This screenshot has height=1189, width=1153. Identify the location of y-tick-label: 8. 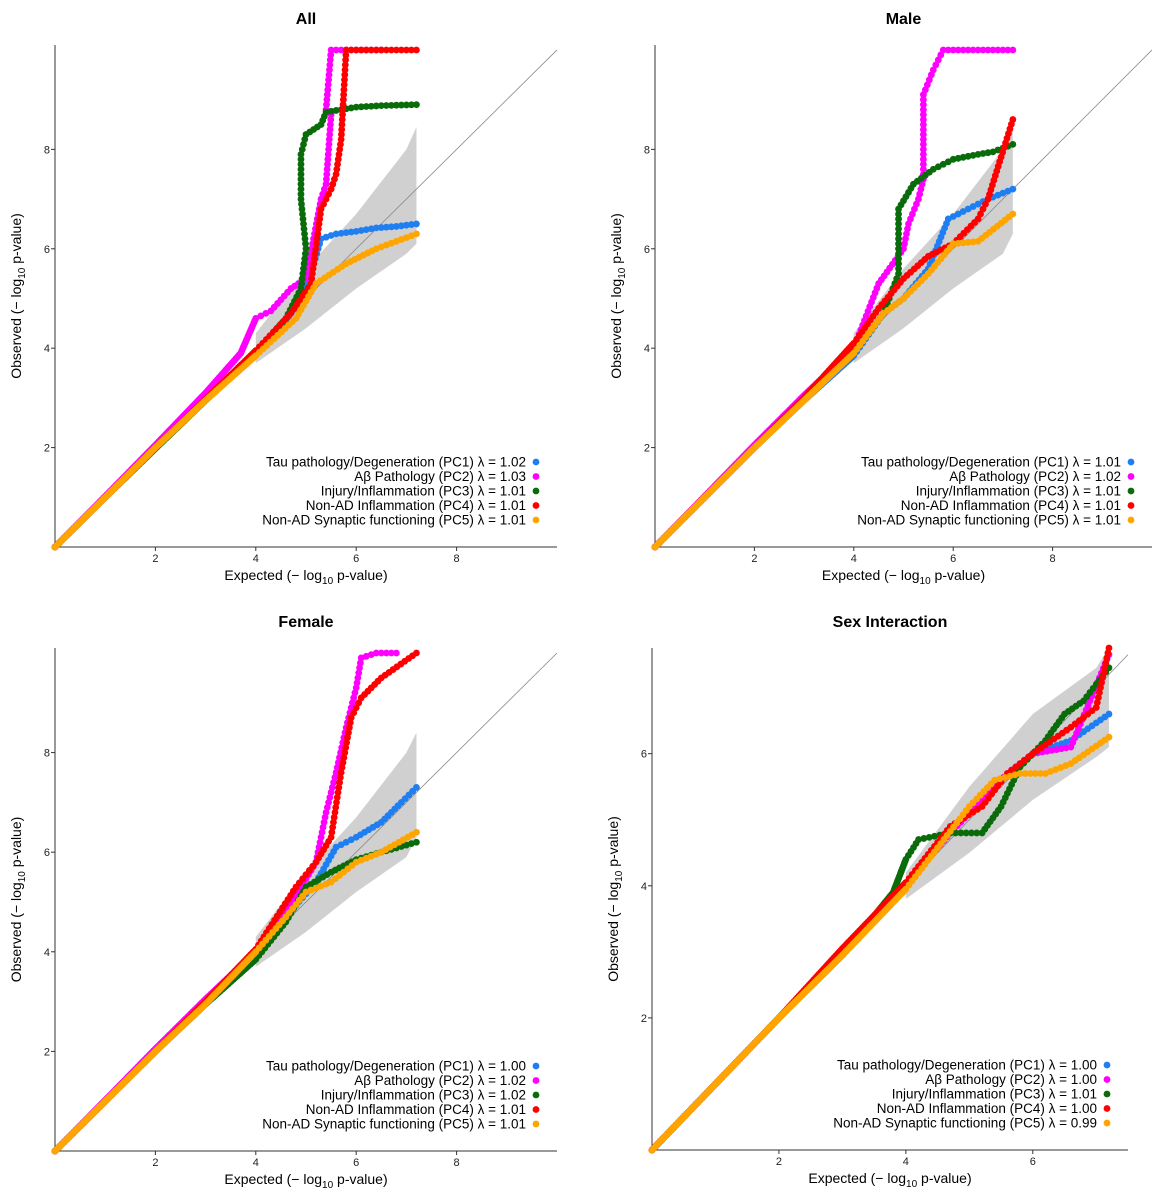
(647, 150).